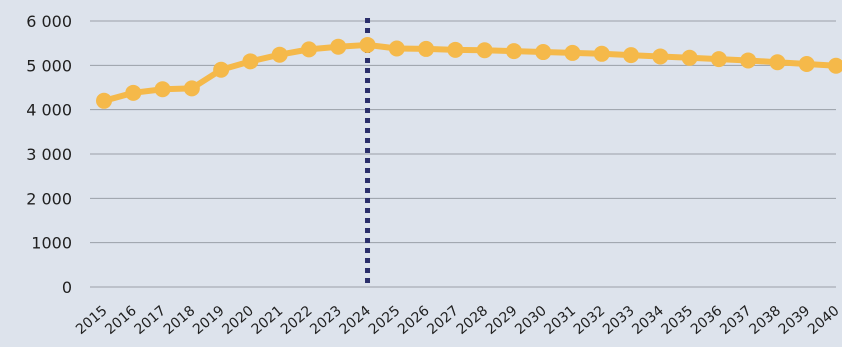 This screenshot has width=842, height=347. What do you see at coordinates (502, 320) in the screenshot?
I see `x-tick-label: 2029` at bounding box center [502, 320].